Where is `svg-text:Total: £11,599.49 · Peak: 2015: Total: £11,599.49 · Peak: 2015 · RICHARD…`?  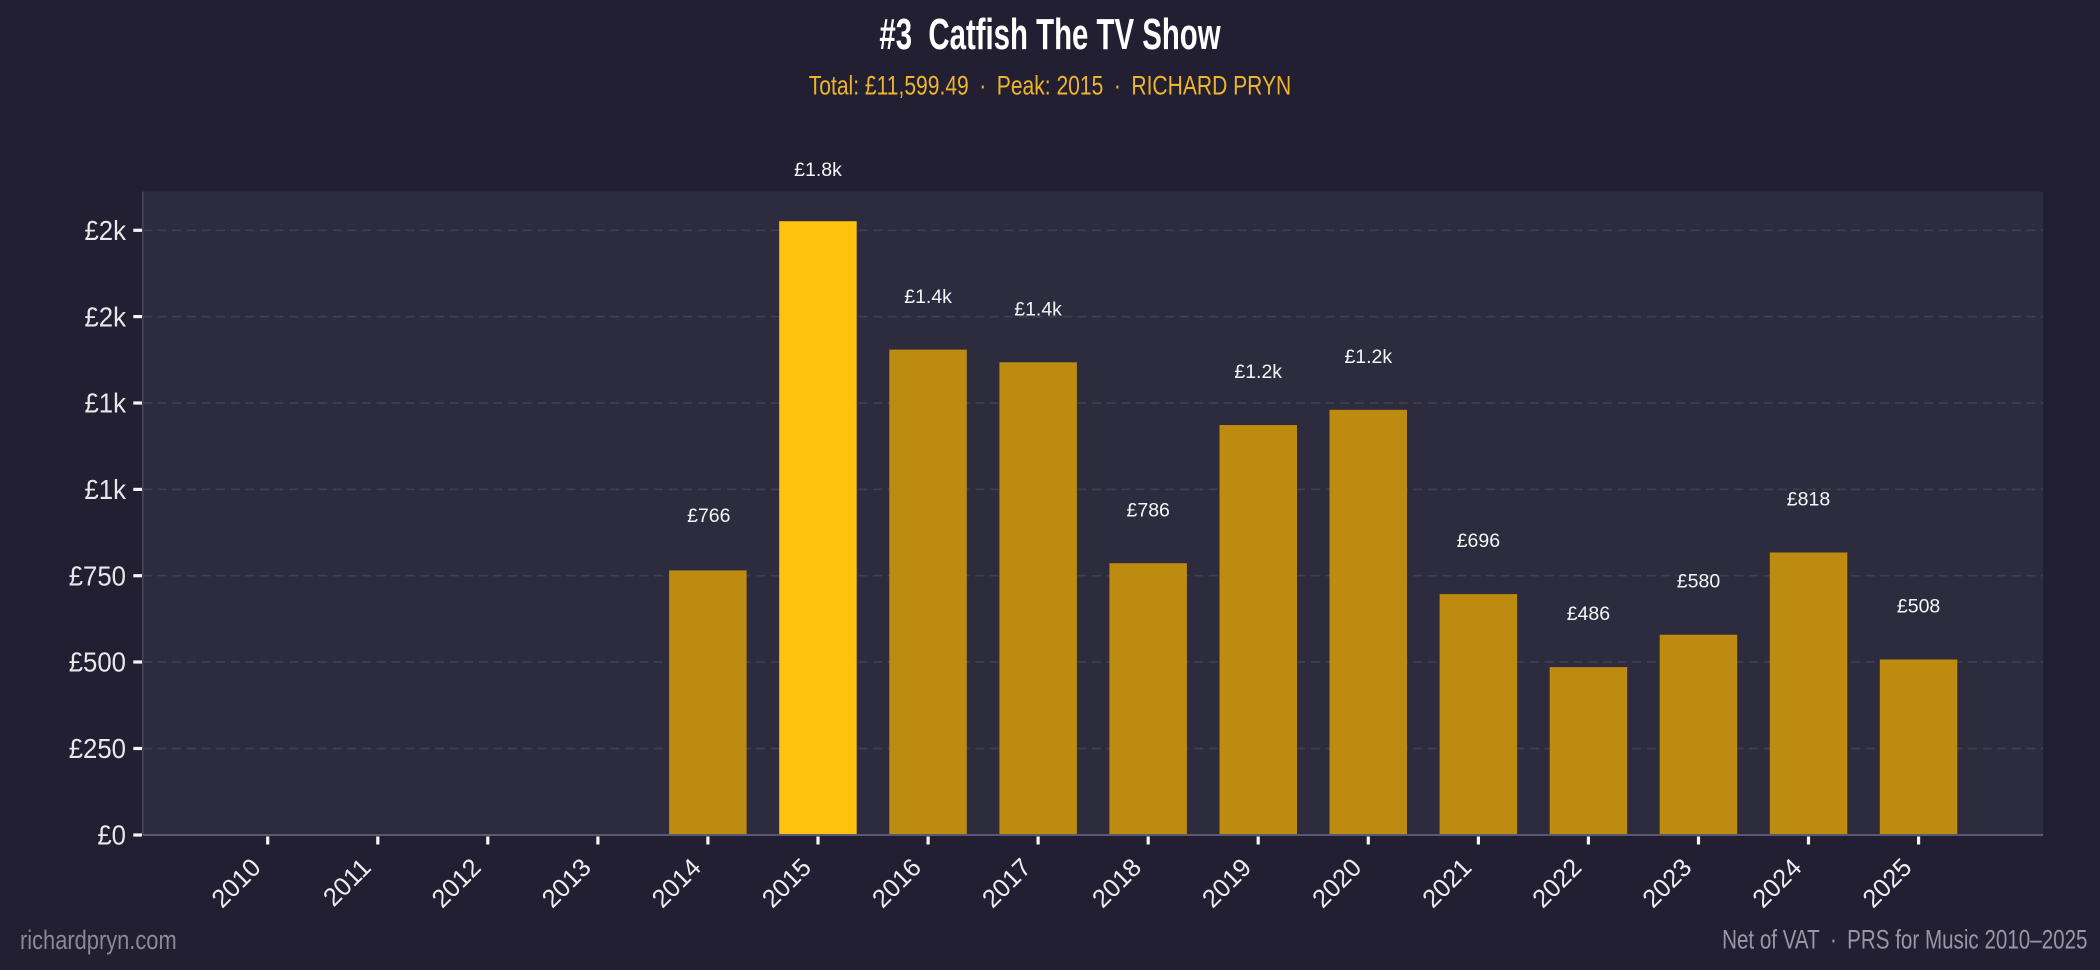 svg-text:Total: £11,599.49 · Peak: 2015: Total: £11,599.49 · Peak: 2015 · RICHARD… is located at coordinates (1050, 86).